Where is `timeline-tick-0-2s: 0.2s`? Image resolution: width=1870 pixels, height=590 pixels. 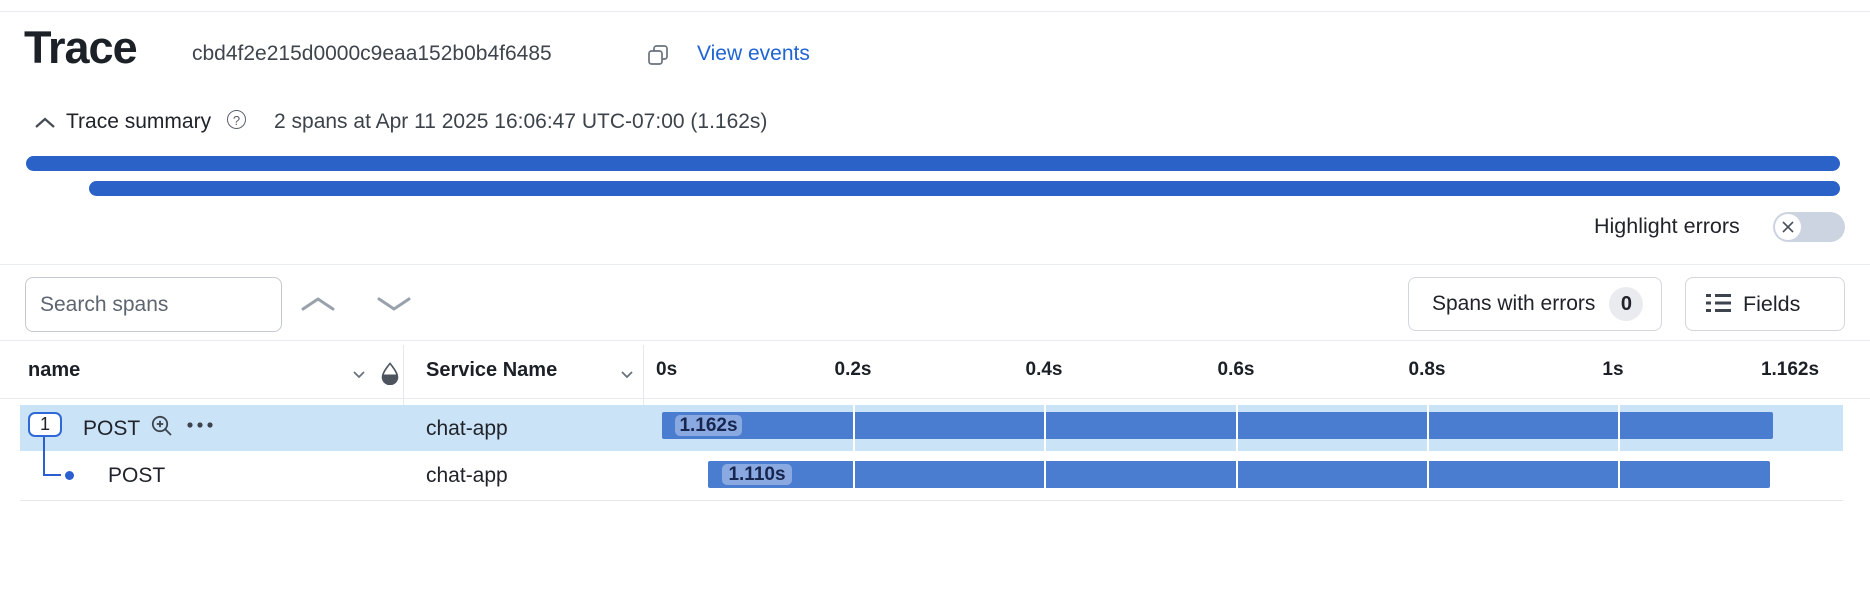
timeline-tick-0-2s: 0.2s is located at coordinates (853, 369).